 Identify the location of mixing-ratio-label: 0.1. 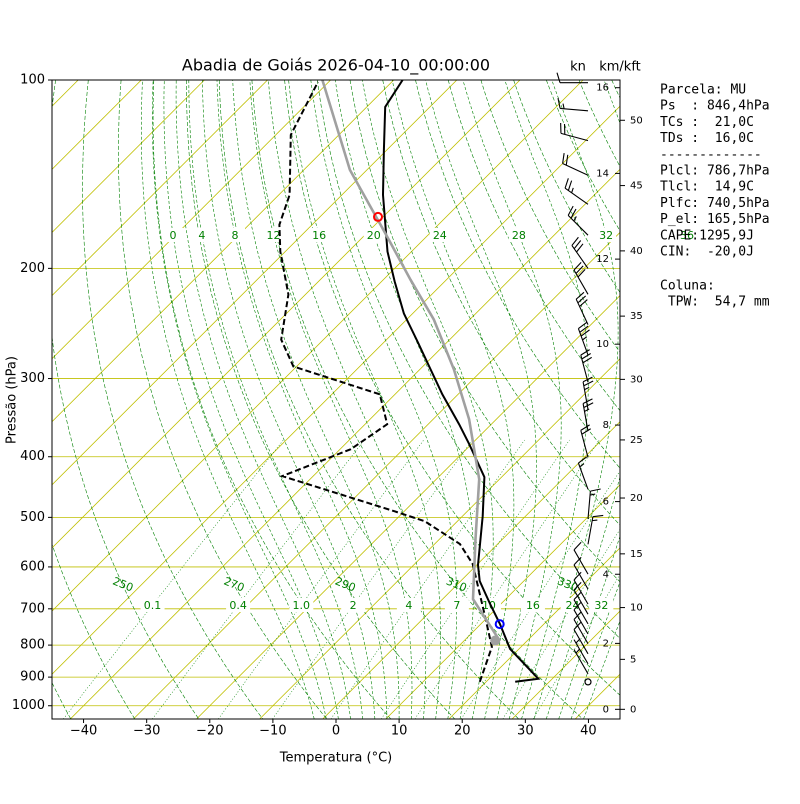
(153, 605).